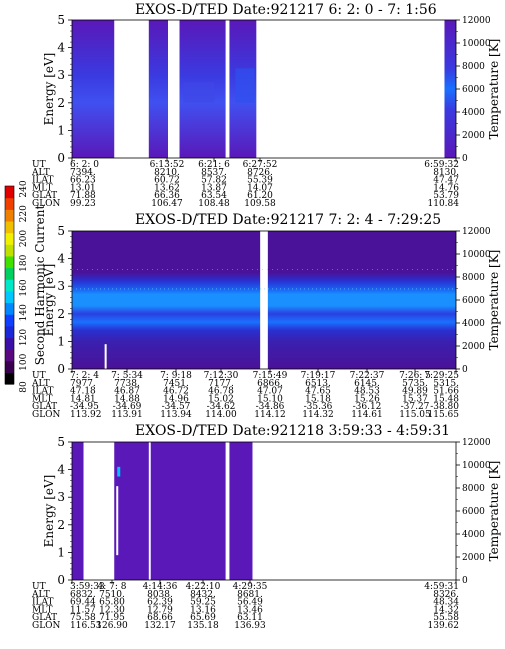 Image resolution: width=505 pixels, height=649 pixels. Describe the element at coordinates (112, 603) in the screenshot. I see `table-cell: 65.80` at that location.